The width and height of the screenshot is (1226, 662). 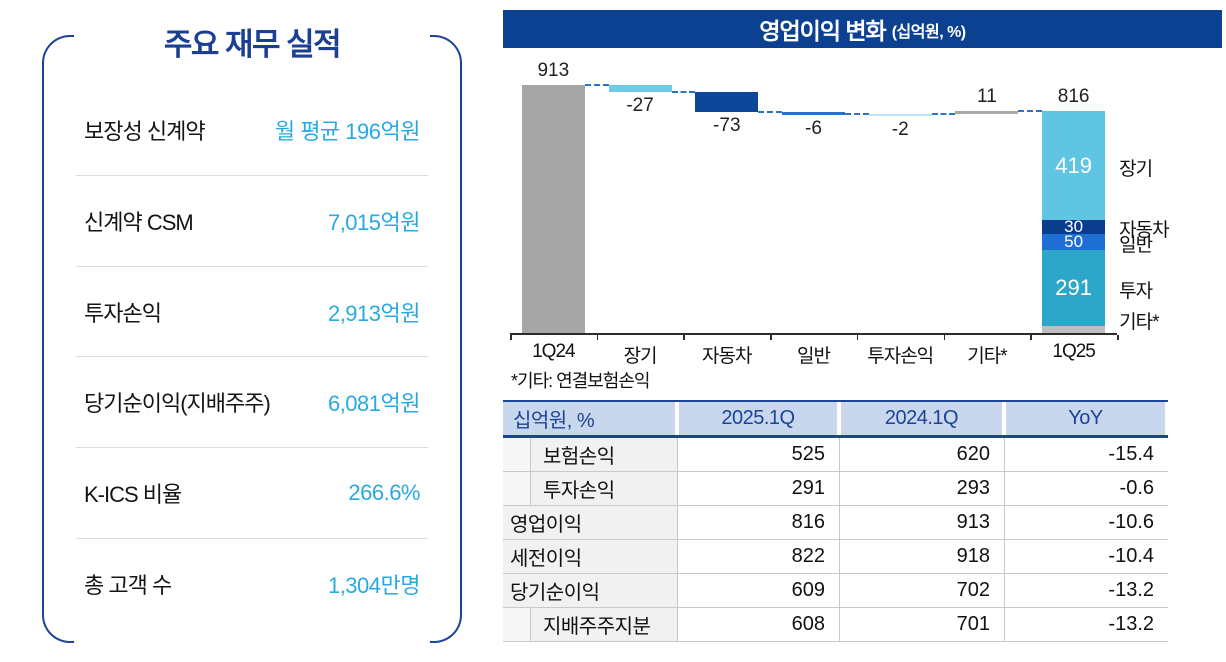 I want to click on metric-value: 266.6%, so click(x=384, y=493).